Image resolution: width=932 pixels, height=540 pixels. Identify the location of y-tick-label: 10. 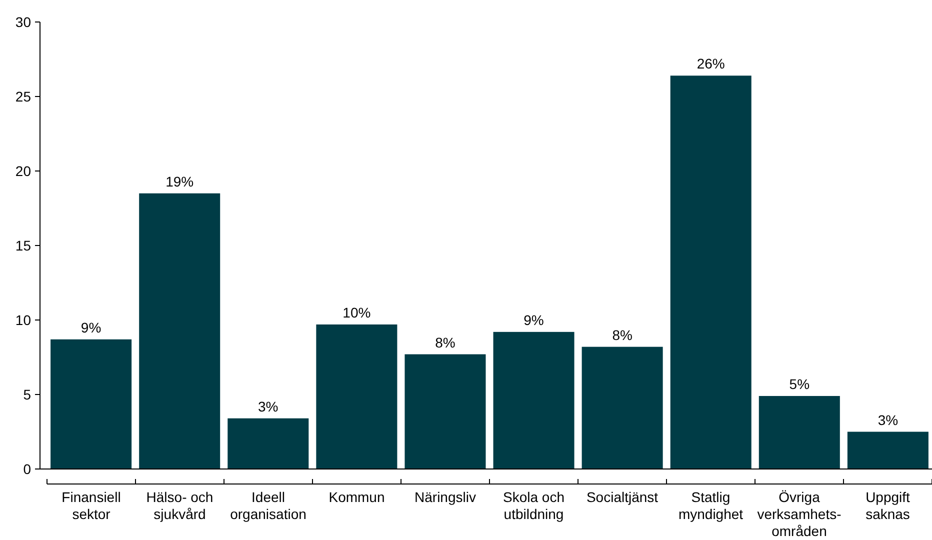
(23, 320).